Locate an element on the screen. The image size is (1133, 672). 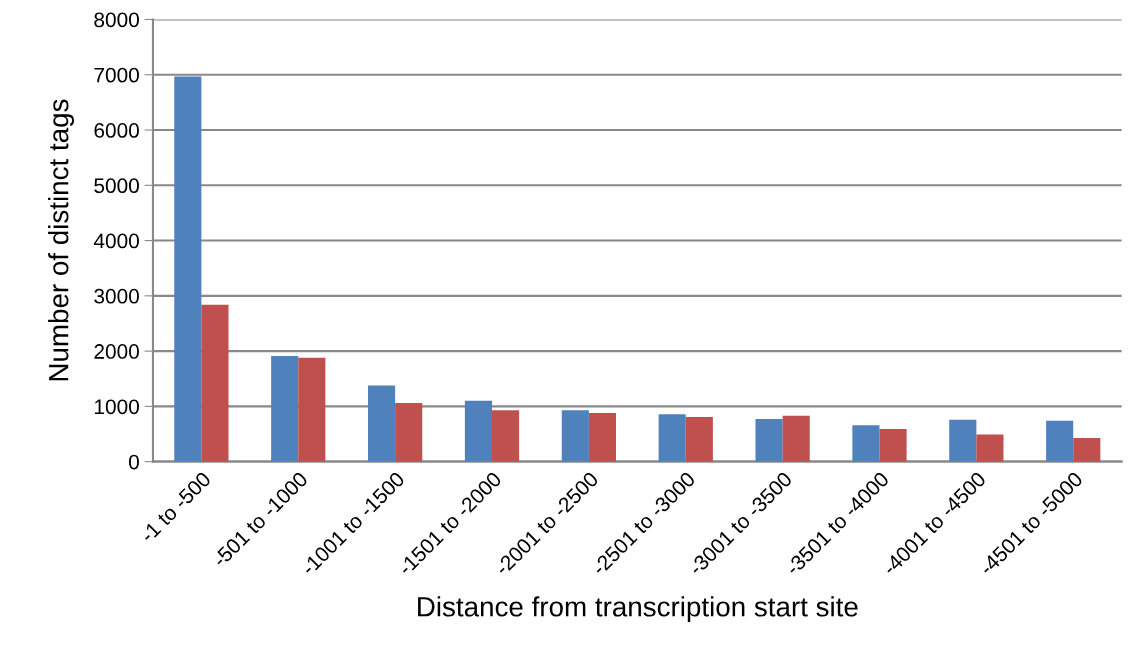
y-tick-label: 1000 is located at coordinates (117, 407).